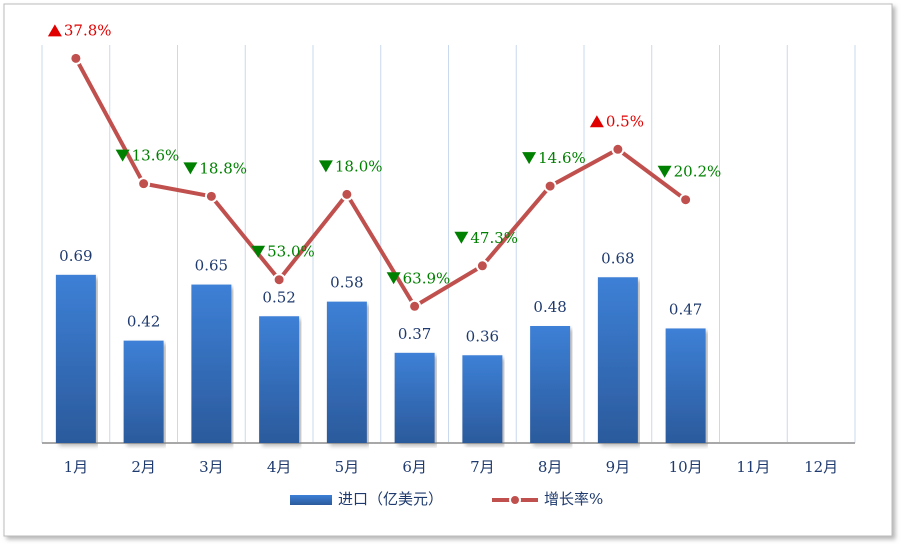 This screenshot has width=903, height=548. I want to click on growth-label: 53.0%, so click(291, 252).